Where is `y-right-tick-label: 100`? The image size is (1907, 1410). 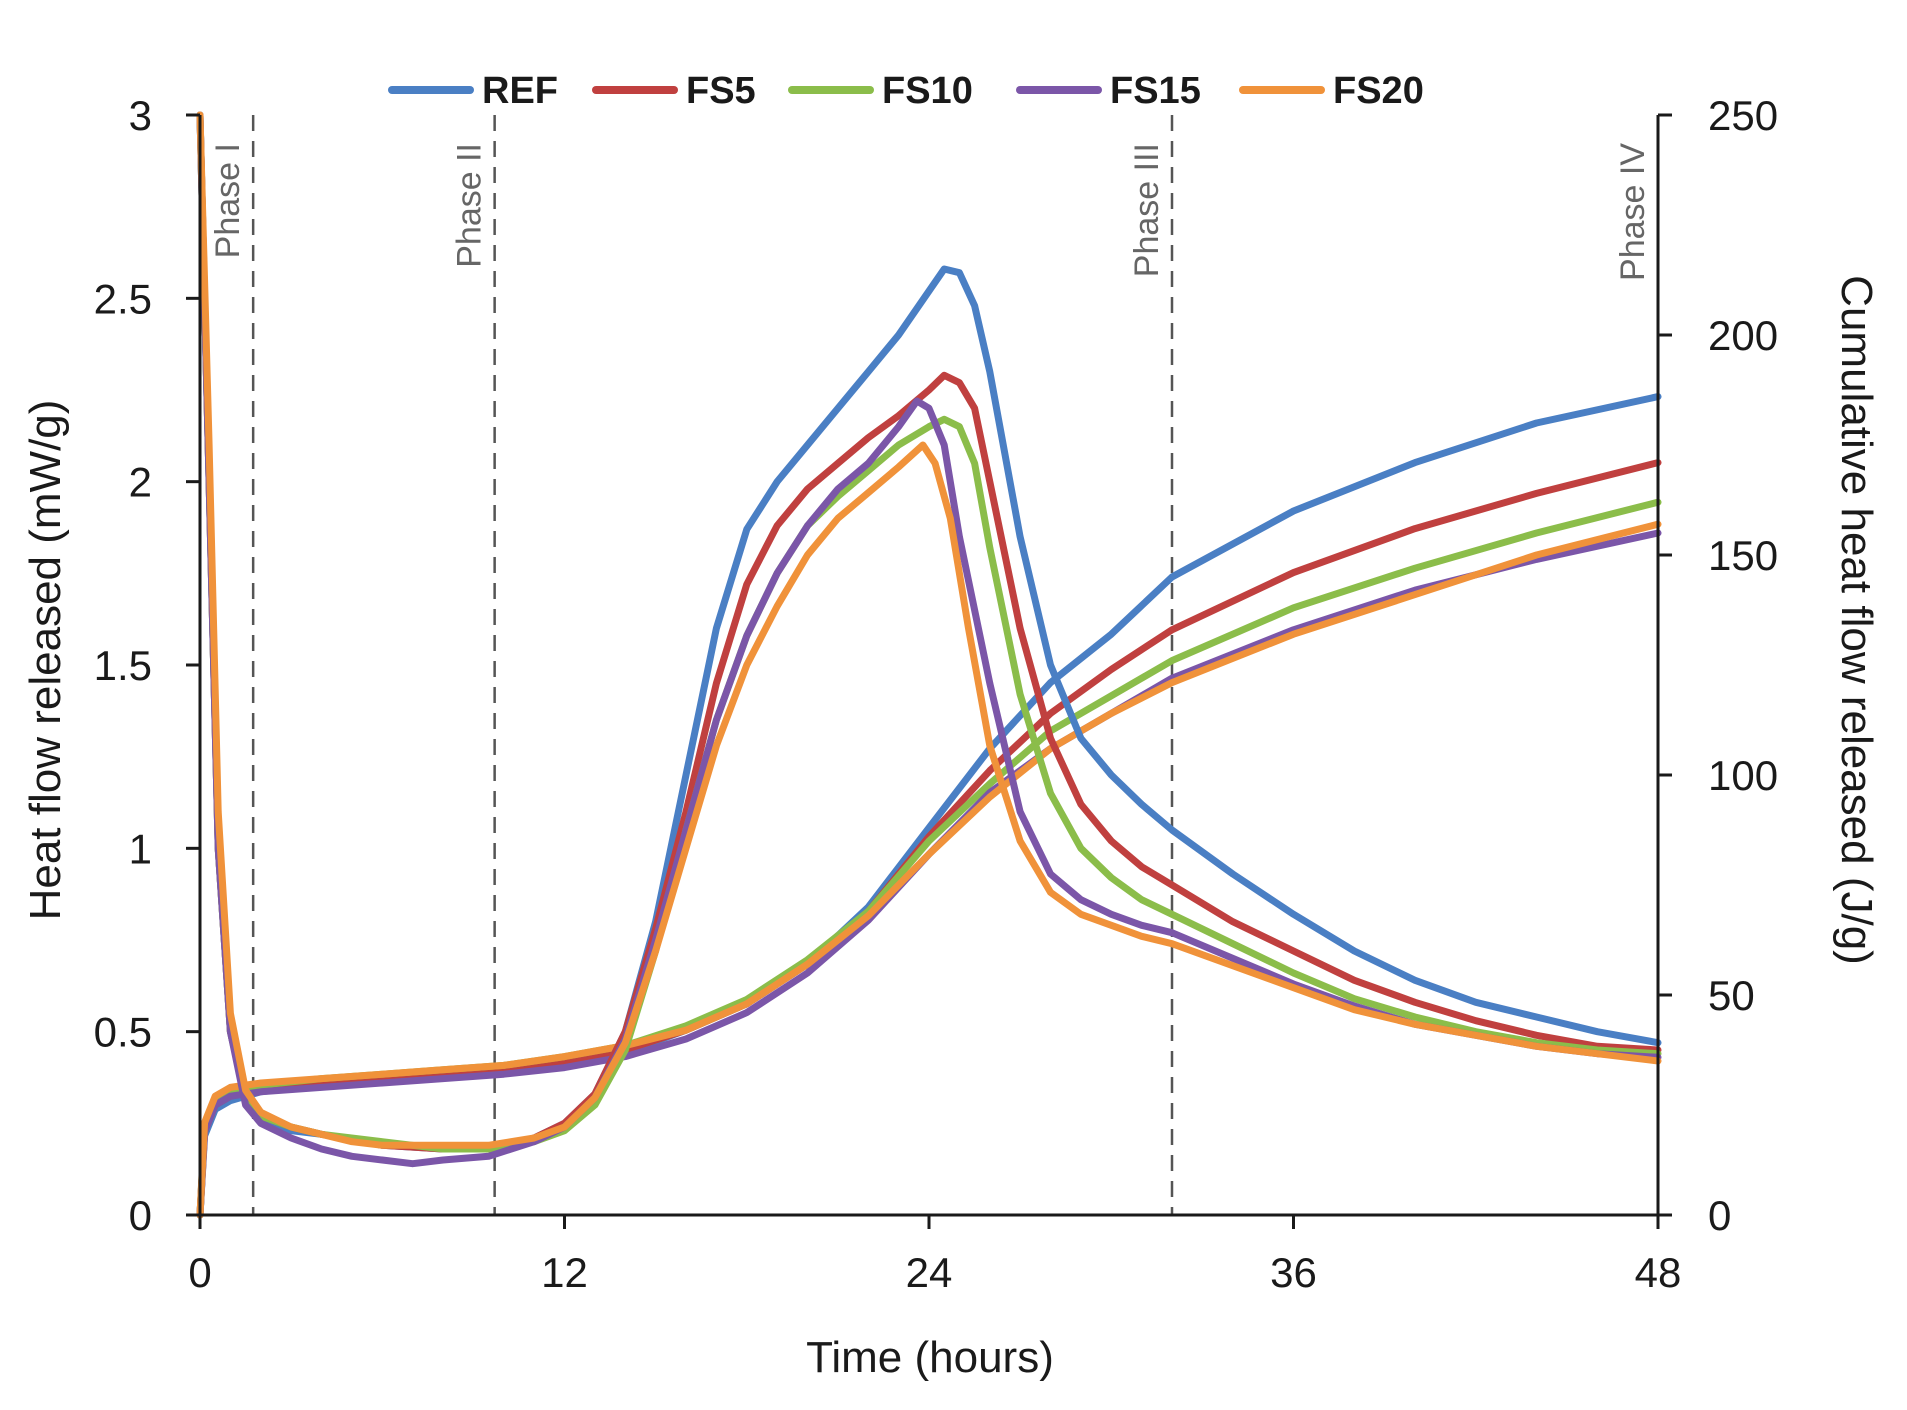
y-right-tick-label: 100 is located at coordinates (1743, 775).